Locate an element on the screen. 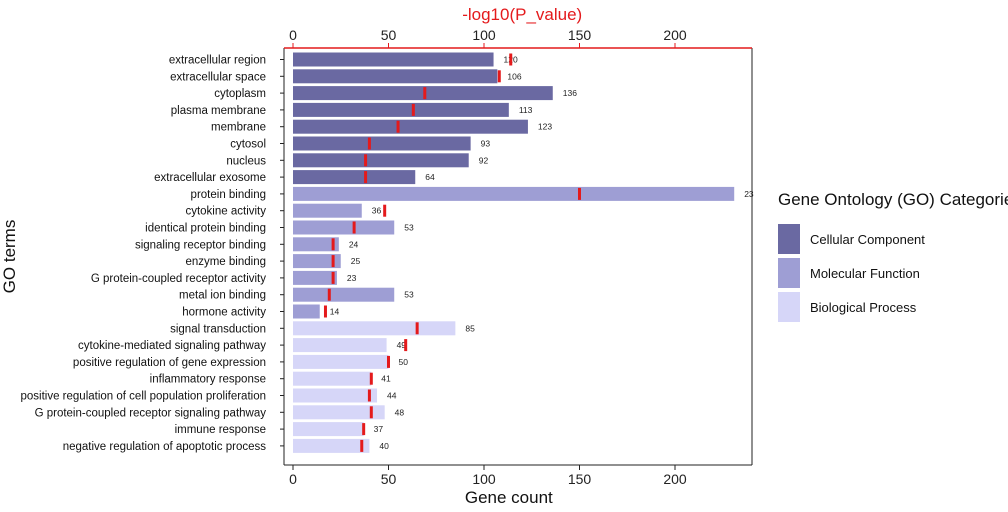 This screenshot has height=512, width=1008. bar-value-label: 93 is located at coordinates (486, 144).